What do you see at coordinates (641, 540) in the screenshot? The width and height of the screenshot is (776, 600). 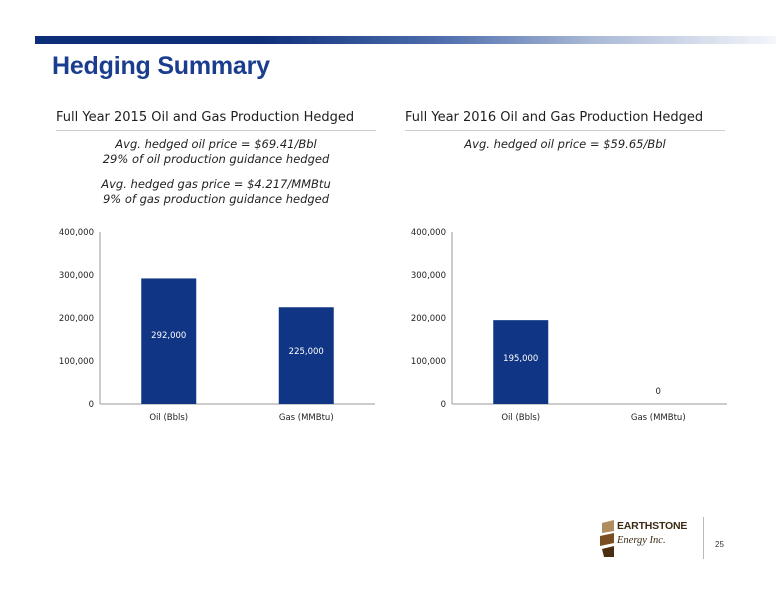 I see `logo-subtitle: Energy Inc.` at bounding box center [641, 540].